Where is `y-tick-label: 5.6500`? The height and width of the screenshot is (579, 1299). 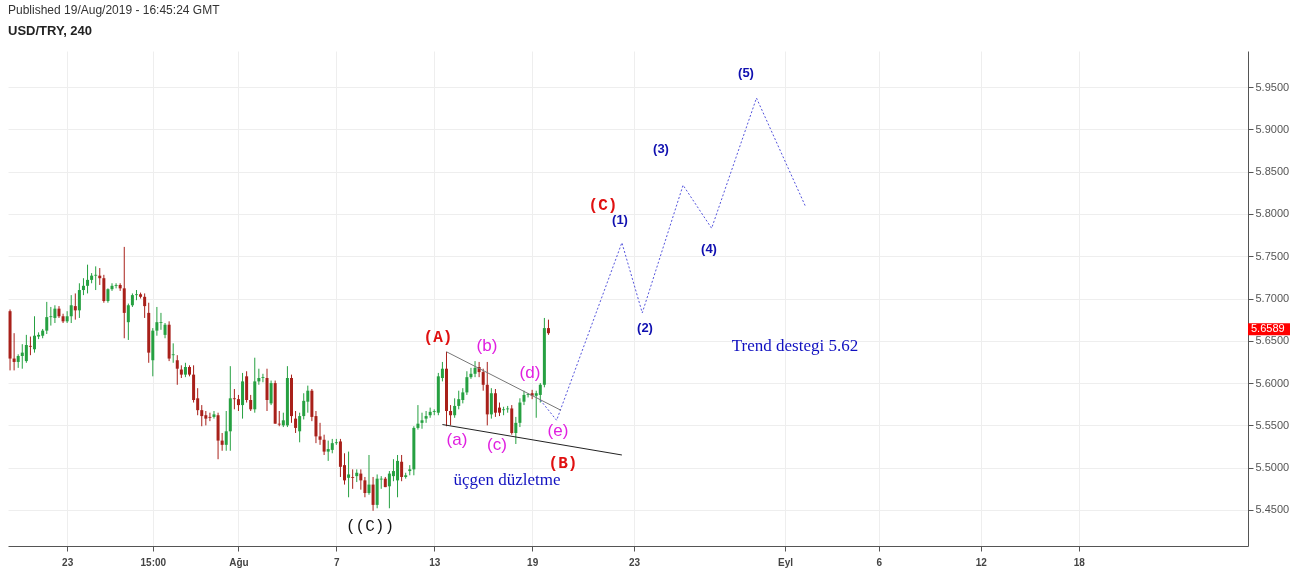
y-tick-label: 5.6500 is located at coordinates (1272, 340).